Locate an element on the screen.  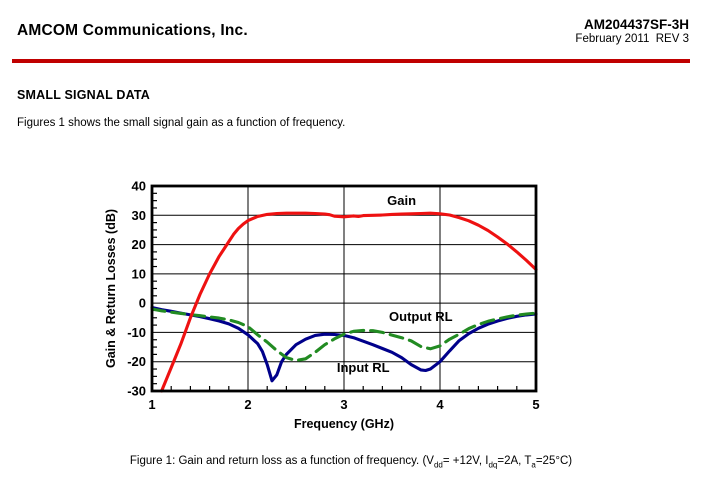
section-title: SMALL SIGNAL DATA is located at coordinates (84, 95).